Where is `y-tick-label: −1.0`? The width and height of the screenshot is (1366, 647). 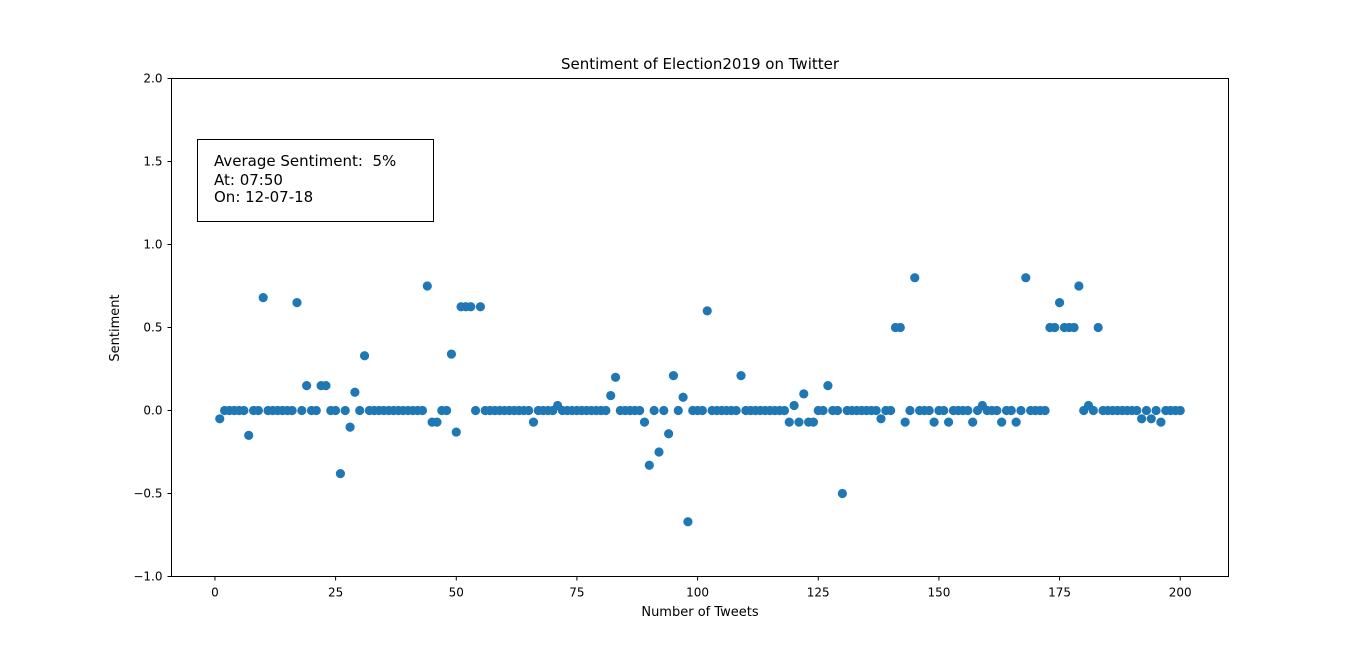
y-tick-label: −1.0 is located at coordinates (147, 577).